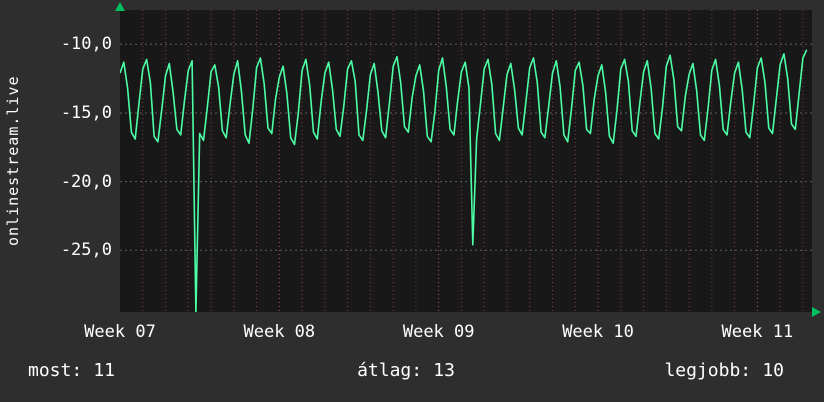  I want to click on y-tick-label: -25,0, so click(86, 250).